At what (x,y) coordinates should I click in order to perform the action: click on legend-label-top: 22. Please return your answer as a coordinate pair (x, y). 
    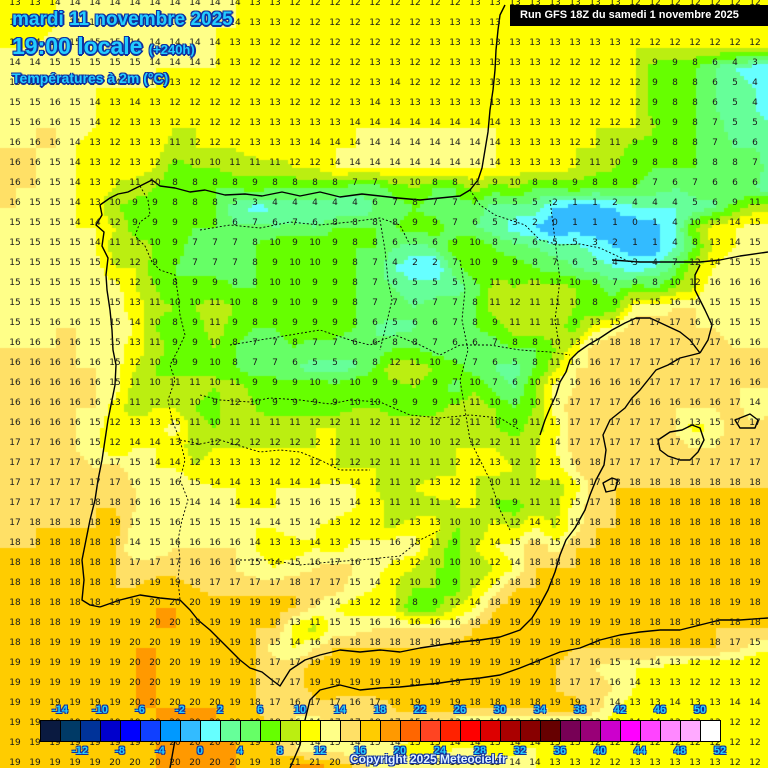
    Looking at the image, I should click on (420, 710).